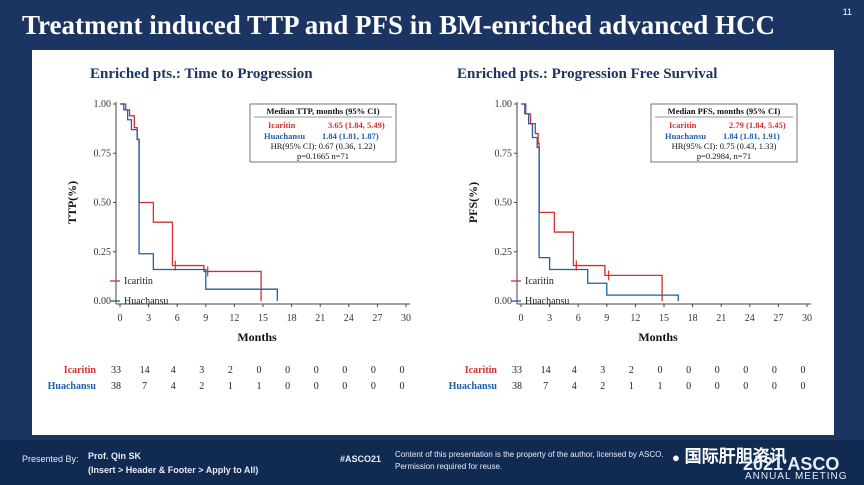 Image resolution: width=864 pixels, height=485 pixels. What do you see at coordinates (751, 136) in the screenshot?
I see `legend-huachansu-value: 1.84 (1.81, 1.91)` at bounding box center [751, 136].